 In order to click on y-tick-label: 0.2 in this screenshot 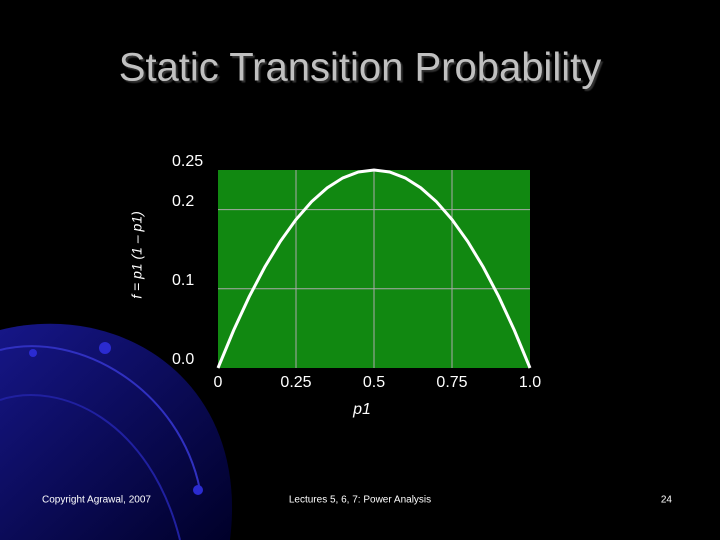, I will do `click(183, 201)`.